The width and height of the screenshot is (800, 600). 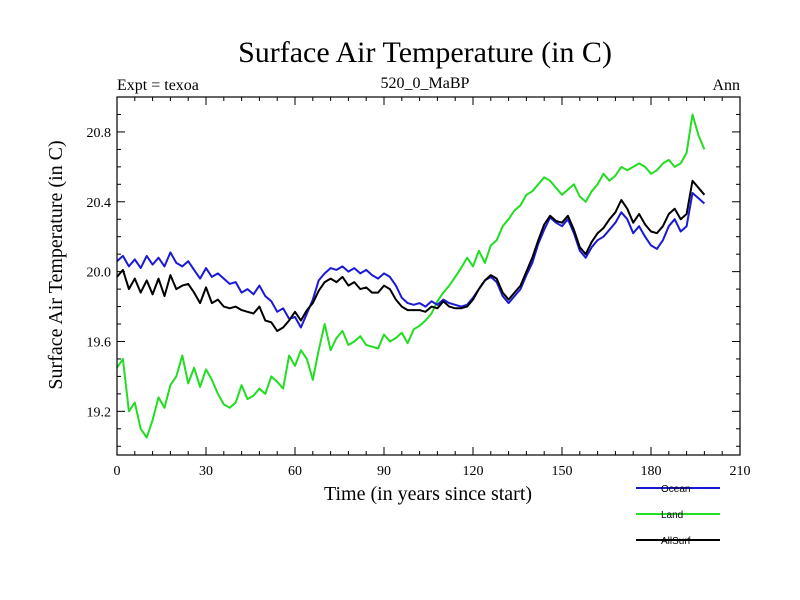 What do you see at coordinates (117, 471) in the screenshot?
I see `x-tick-label: 0` at bounding box center [117, 471].